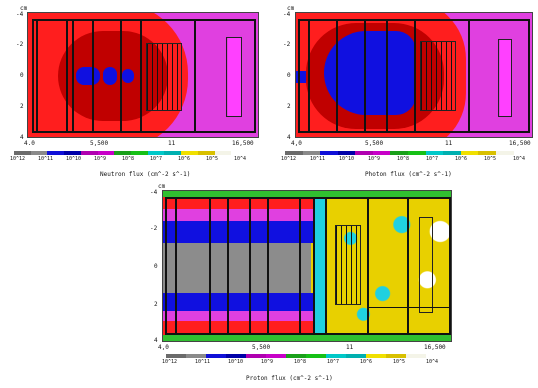  I want to click on band-magenta-top, so click(238, 215).